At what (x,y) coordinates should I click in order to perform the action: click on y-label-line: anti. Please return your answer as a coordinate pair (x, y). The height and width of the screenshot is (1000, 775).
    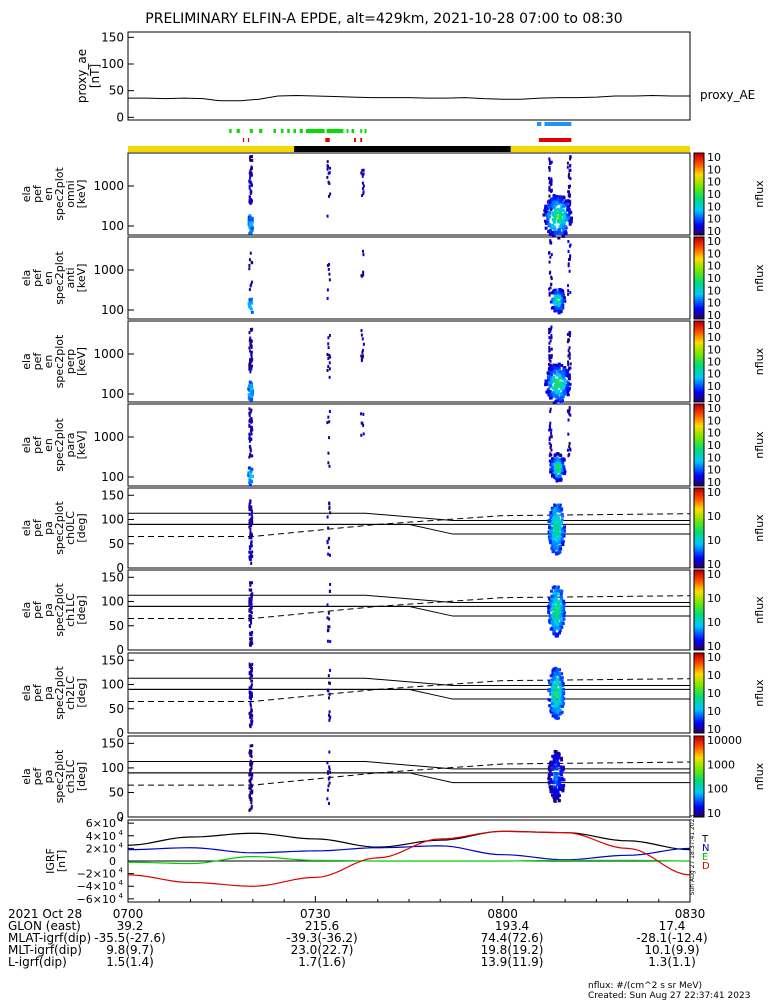
    Looking at the image, I should click on (70, 277).